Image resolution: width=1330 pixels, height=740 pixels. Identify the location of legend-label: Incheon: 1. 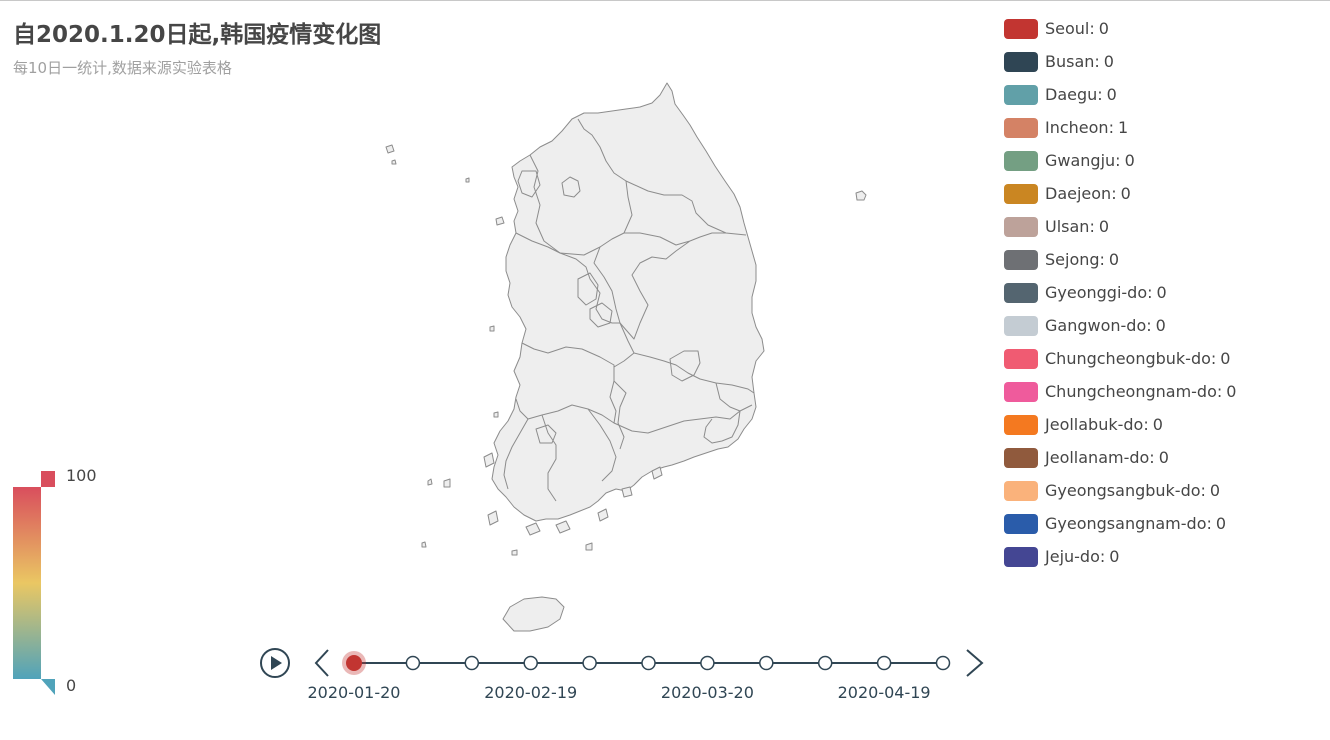
(1086, 128).